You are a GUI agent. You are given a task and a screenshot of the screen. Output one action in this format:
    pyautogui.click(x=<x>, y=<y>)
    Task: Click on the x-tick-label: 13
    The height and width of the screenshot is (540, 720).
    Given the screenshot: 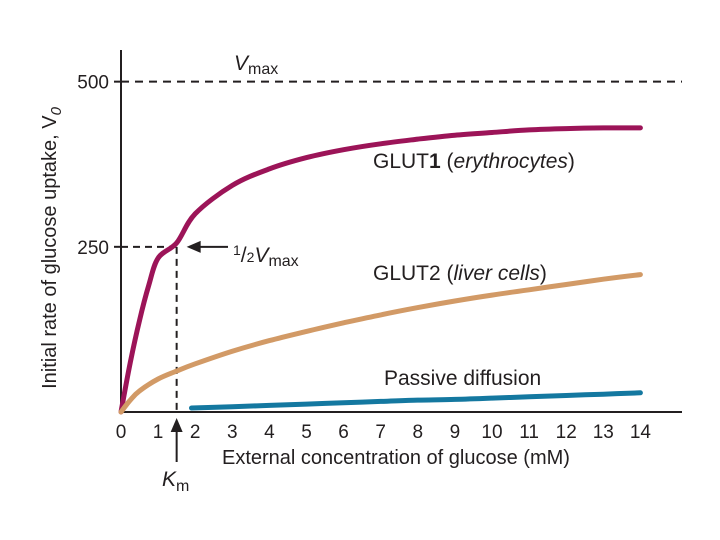 What is the action you would take?
    pyautogui.click(x=603, y=432)
    